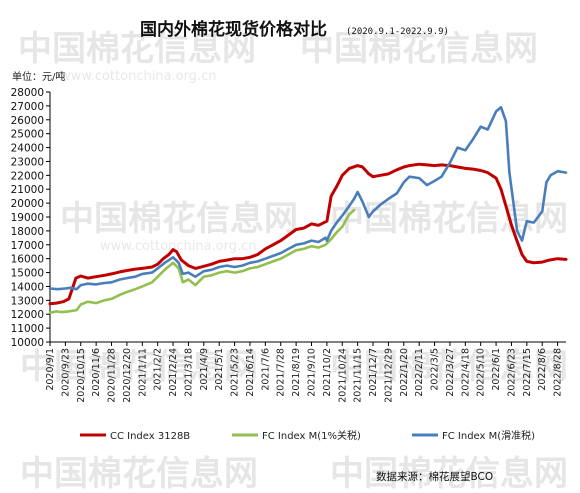  I want to click on x-tick-label: 2022/8/6, so click(542, 369).